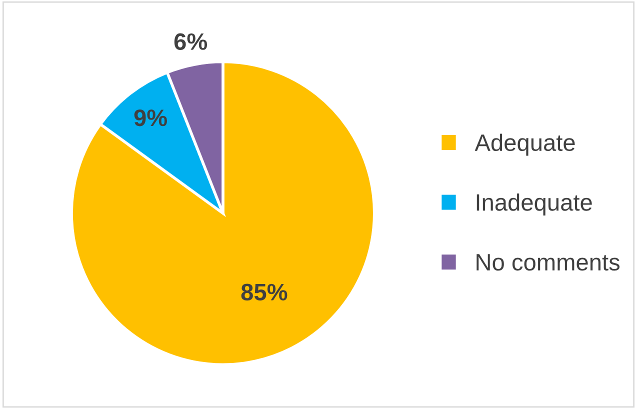 This screenshot has width=637, height=409. I want to click on data-label: 9%, so click(151, 118).